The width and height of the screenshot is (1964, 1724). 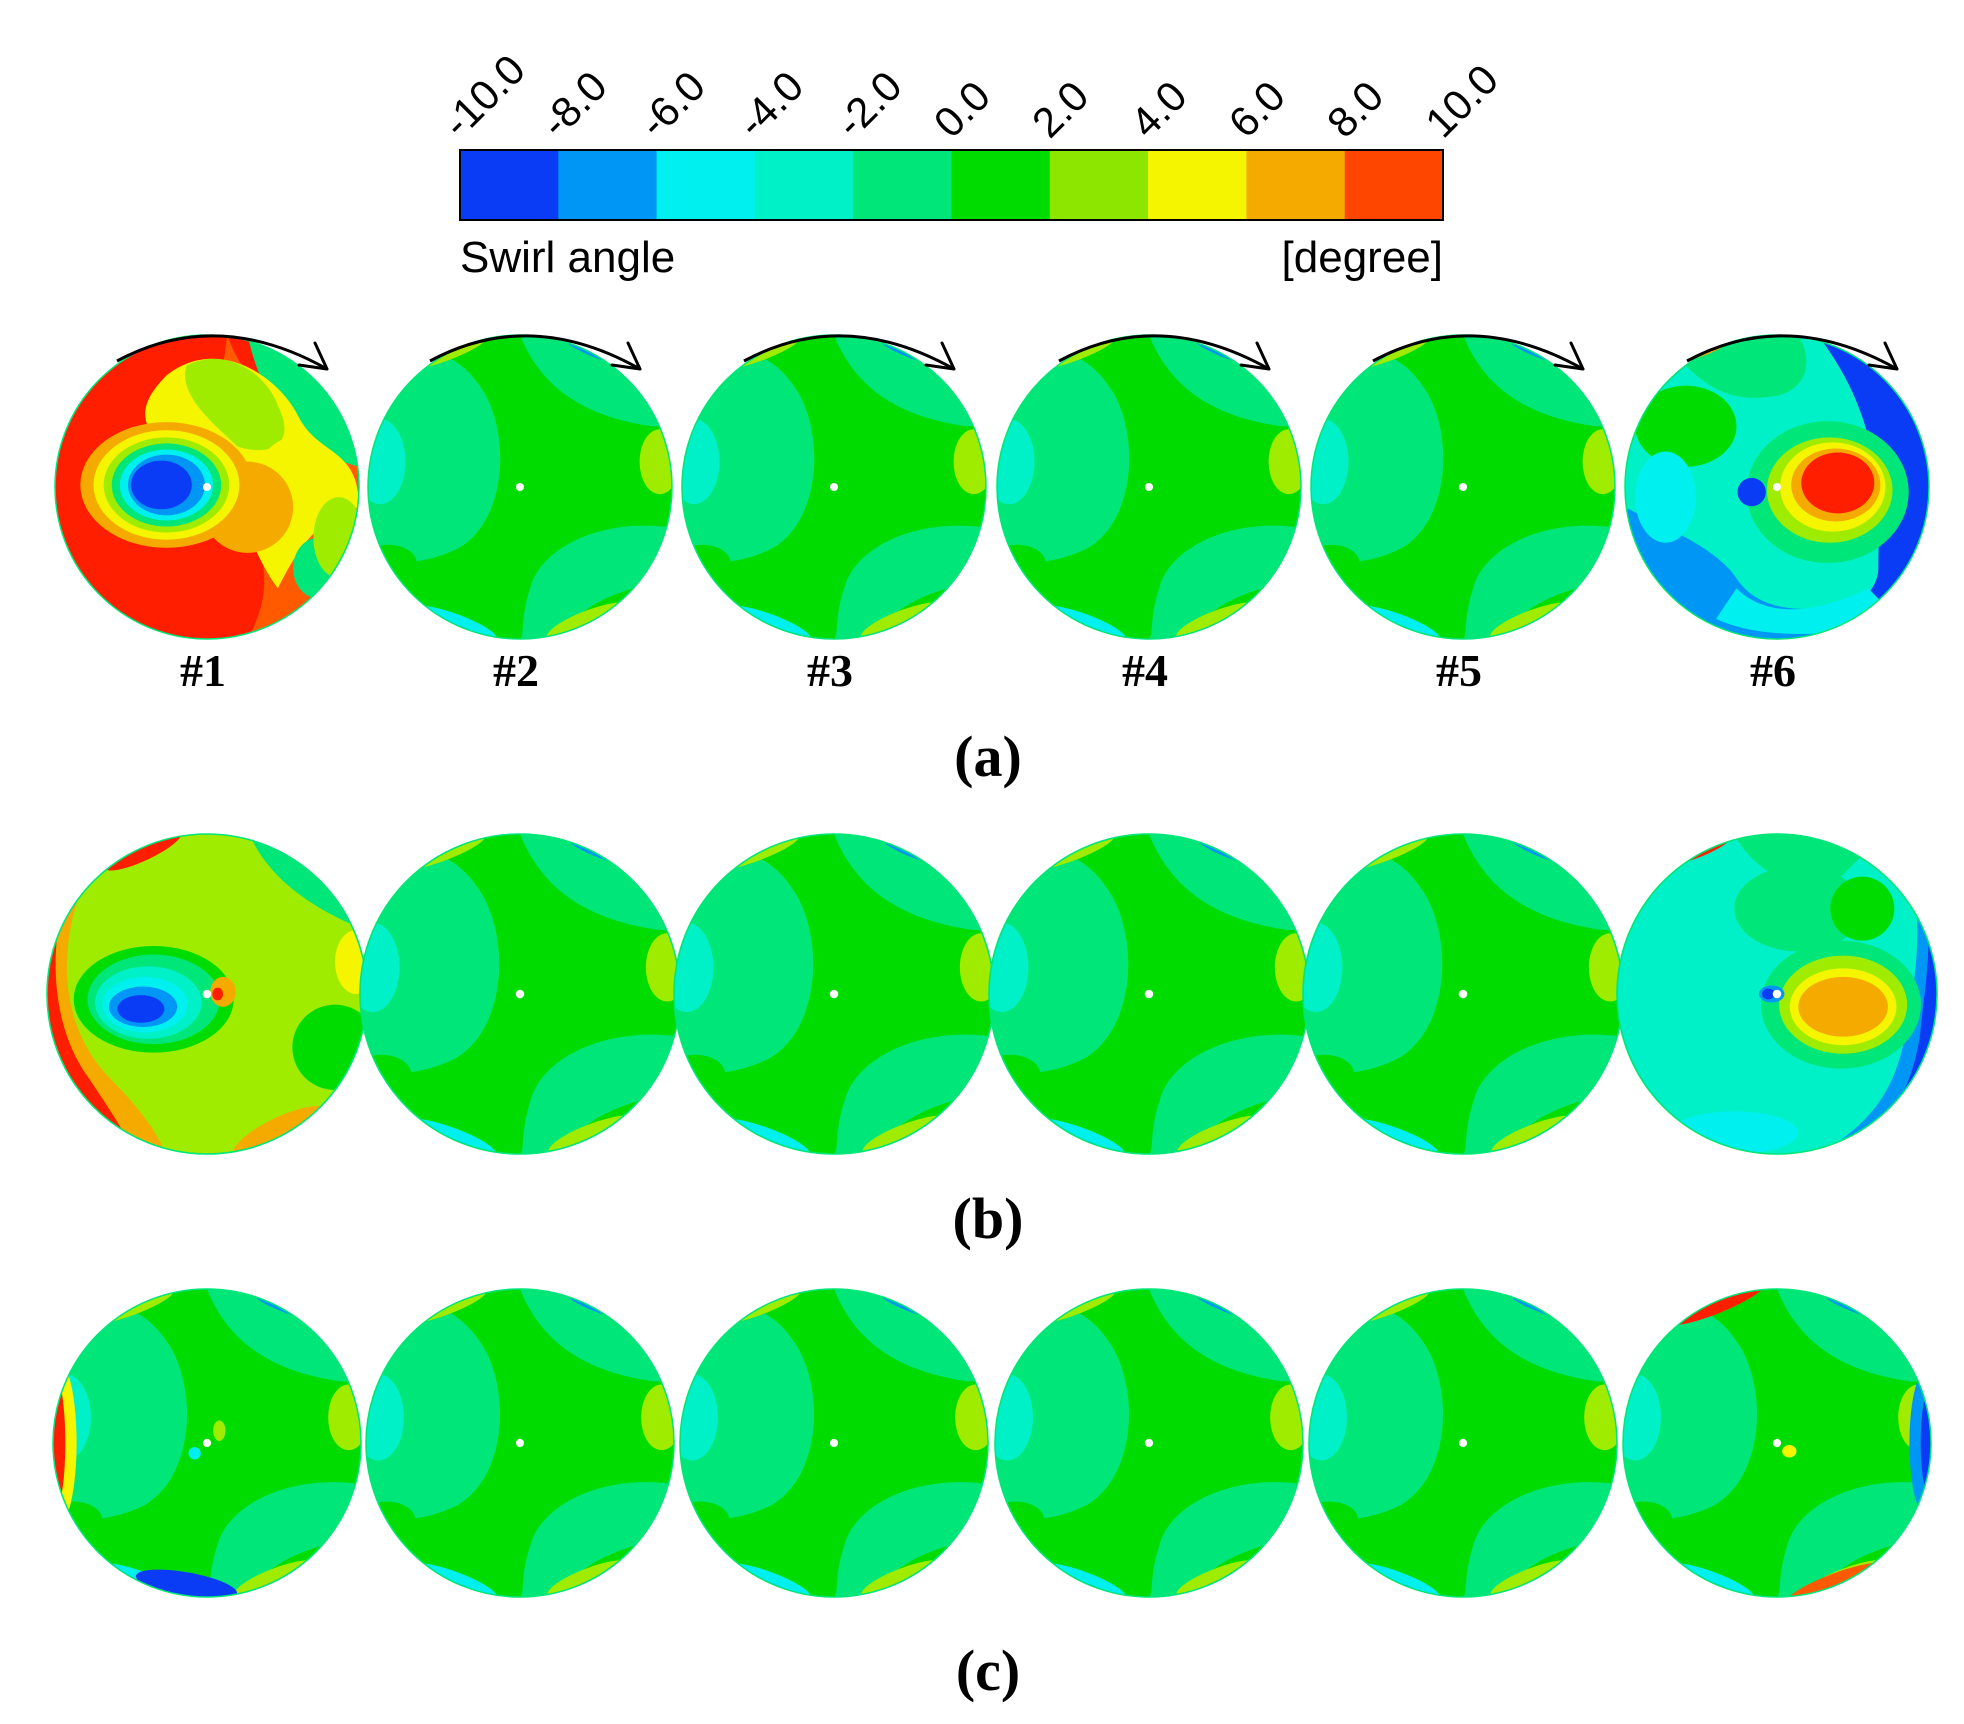 I want to click on colorbar-tick-labels: -10.0-8.0 -6.0 -4.0 -2.0 0.0 2.0 4.0 6.0 8.0 10.0, so click(x=970, y=95).